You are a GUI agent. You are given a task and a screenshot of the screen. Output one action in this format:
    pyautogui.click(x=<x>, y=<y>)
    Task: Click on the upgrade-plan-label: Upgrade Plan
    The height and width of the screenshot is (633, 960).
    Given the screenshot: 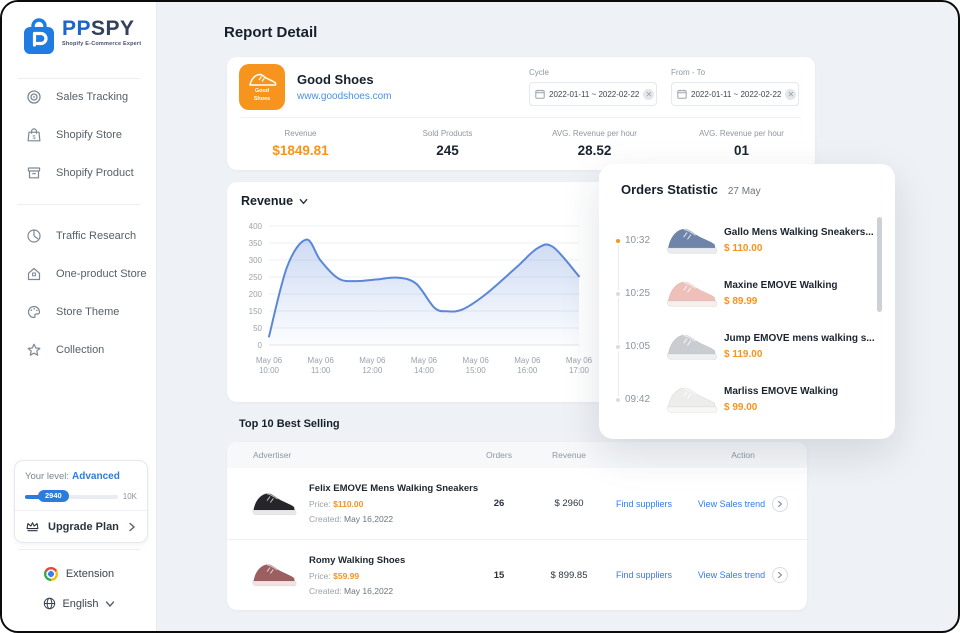 What is the action you would take?
    pyautogui.click(x=83, y=526)
    